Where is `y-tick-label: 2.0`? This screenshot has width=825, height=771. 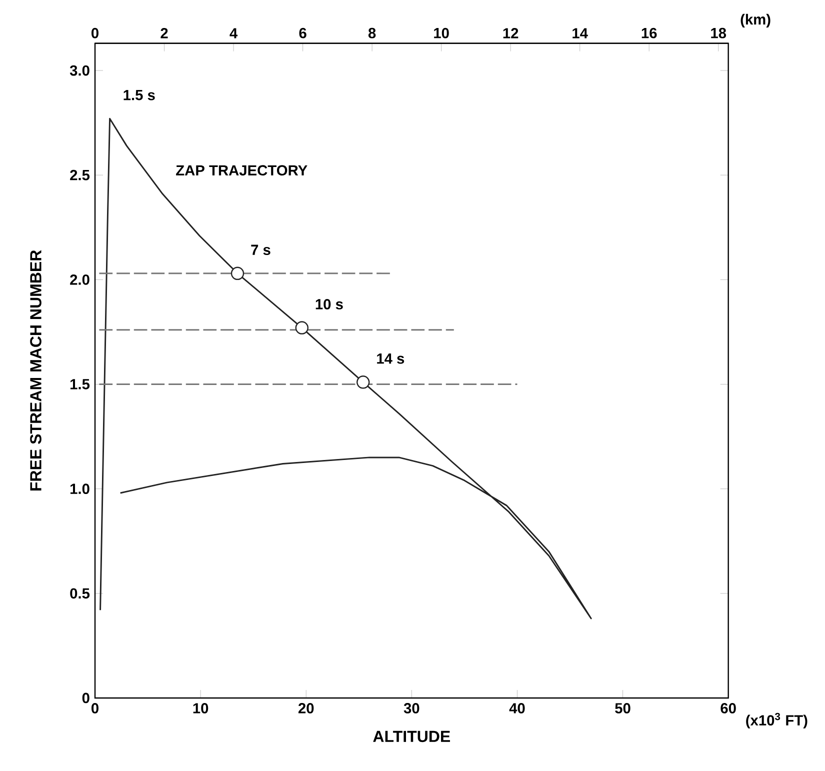
y-tick-label: 2.0 is located at coordinates (80, 279).